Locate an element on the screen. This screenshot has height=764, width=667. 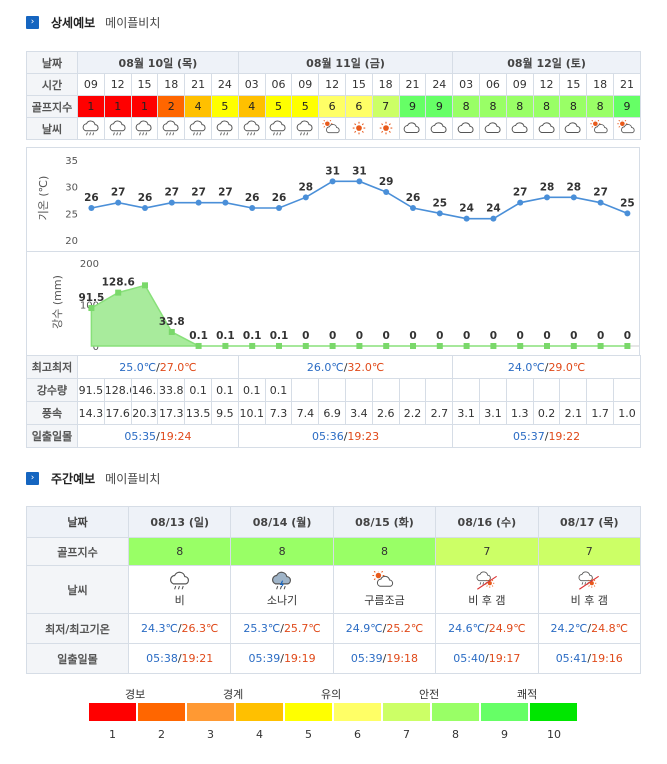
weather-text: 구름조금 is located at coordinates (384, 600).